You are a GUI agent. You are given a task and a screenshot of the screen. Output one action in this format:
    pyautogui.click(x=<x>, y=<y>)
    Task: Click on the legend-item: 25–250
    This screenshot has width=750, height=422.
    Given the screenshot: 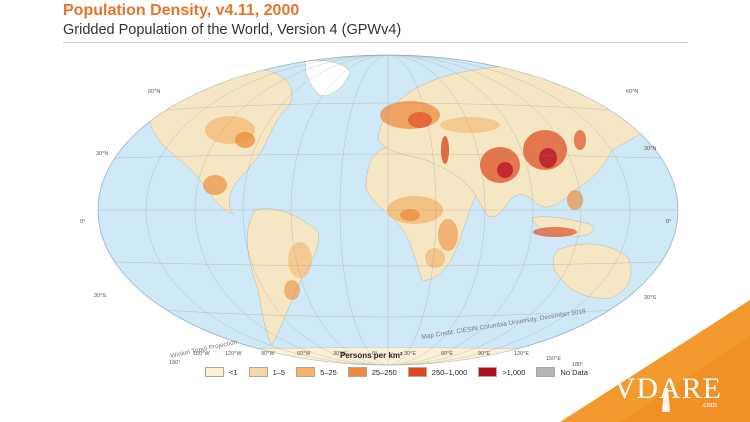 What is the action you would take?
    pyautogui.click(x=372, y=372)
    